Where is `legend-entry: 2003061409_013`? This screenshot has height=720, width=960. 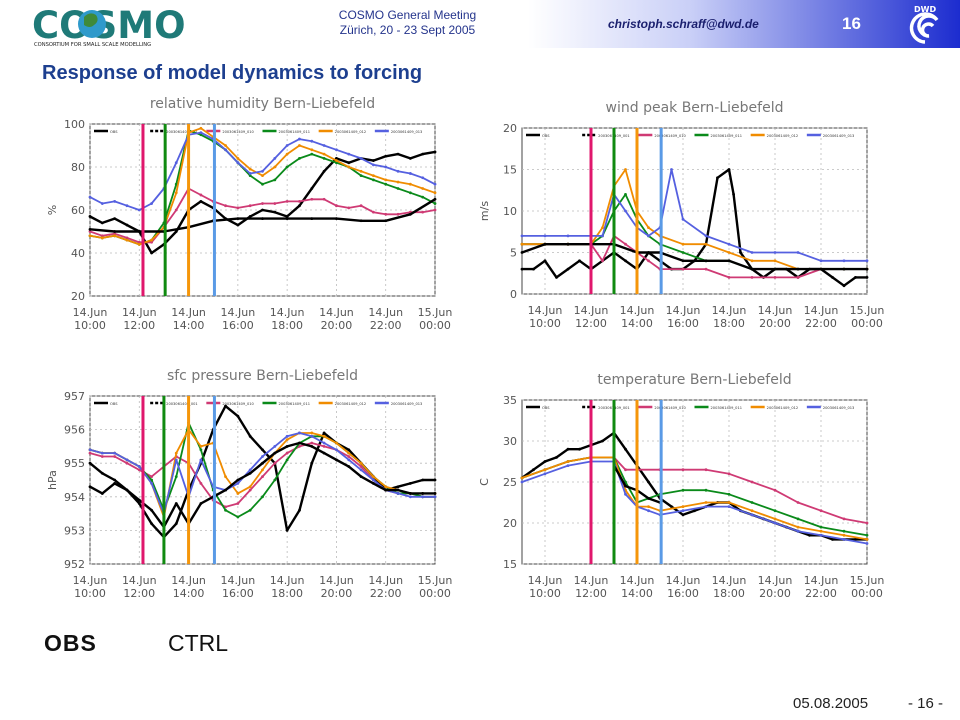 legend-entry: 2003061409_013 is located at coordinates (839, 136).